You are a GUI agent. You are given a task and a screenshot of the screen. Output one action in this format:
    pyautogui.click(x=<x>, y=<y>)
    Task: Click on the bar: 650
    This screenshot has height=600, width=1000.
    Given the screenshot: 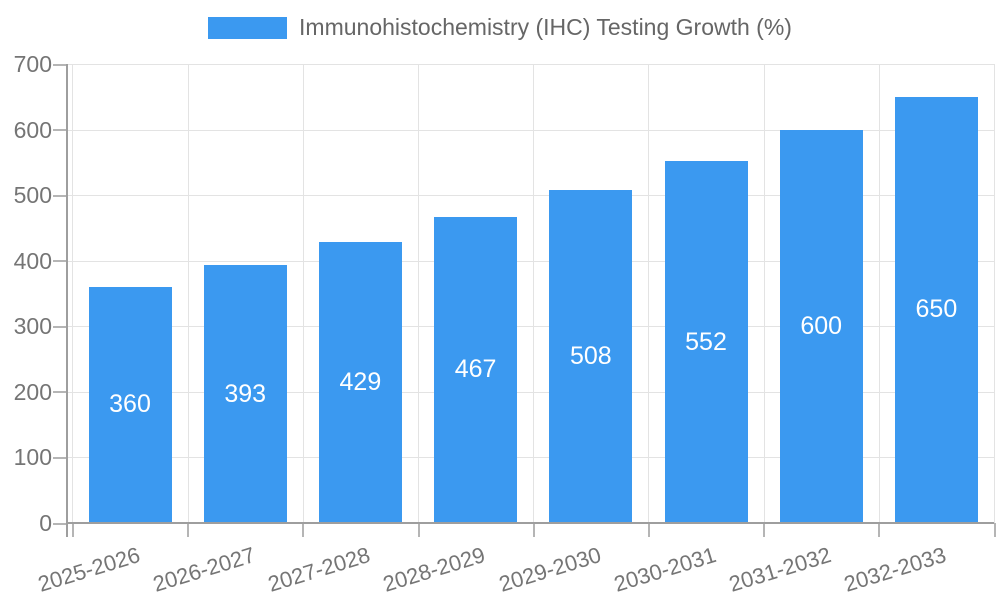 What is the action you would take?
    pyautogui.click(x=936, y=309)
    